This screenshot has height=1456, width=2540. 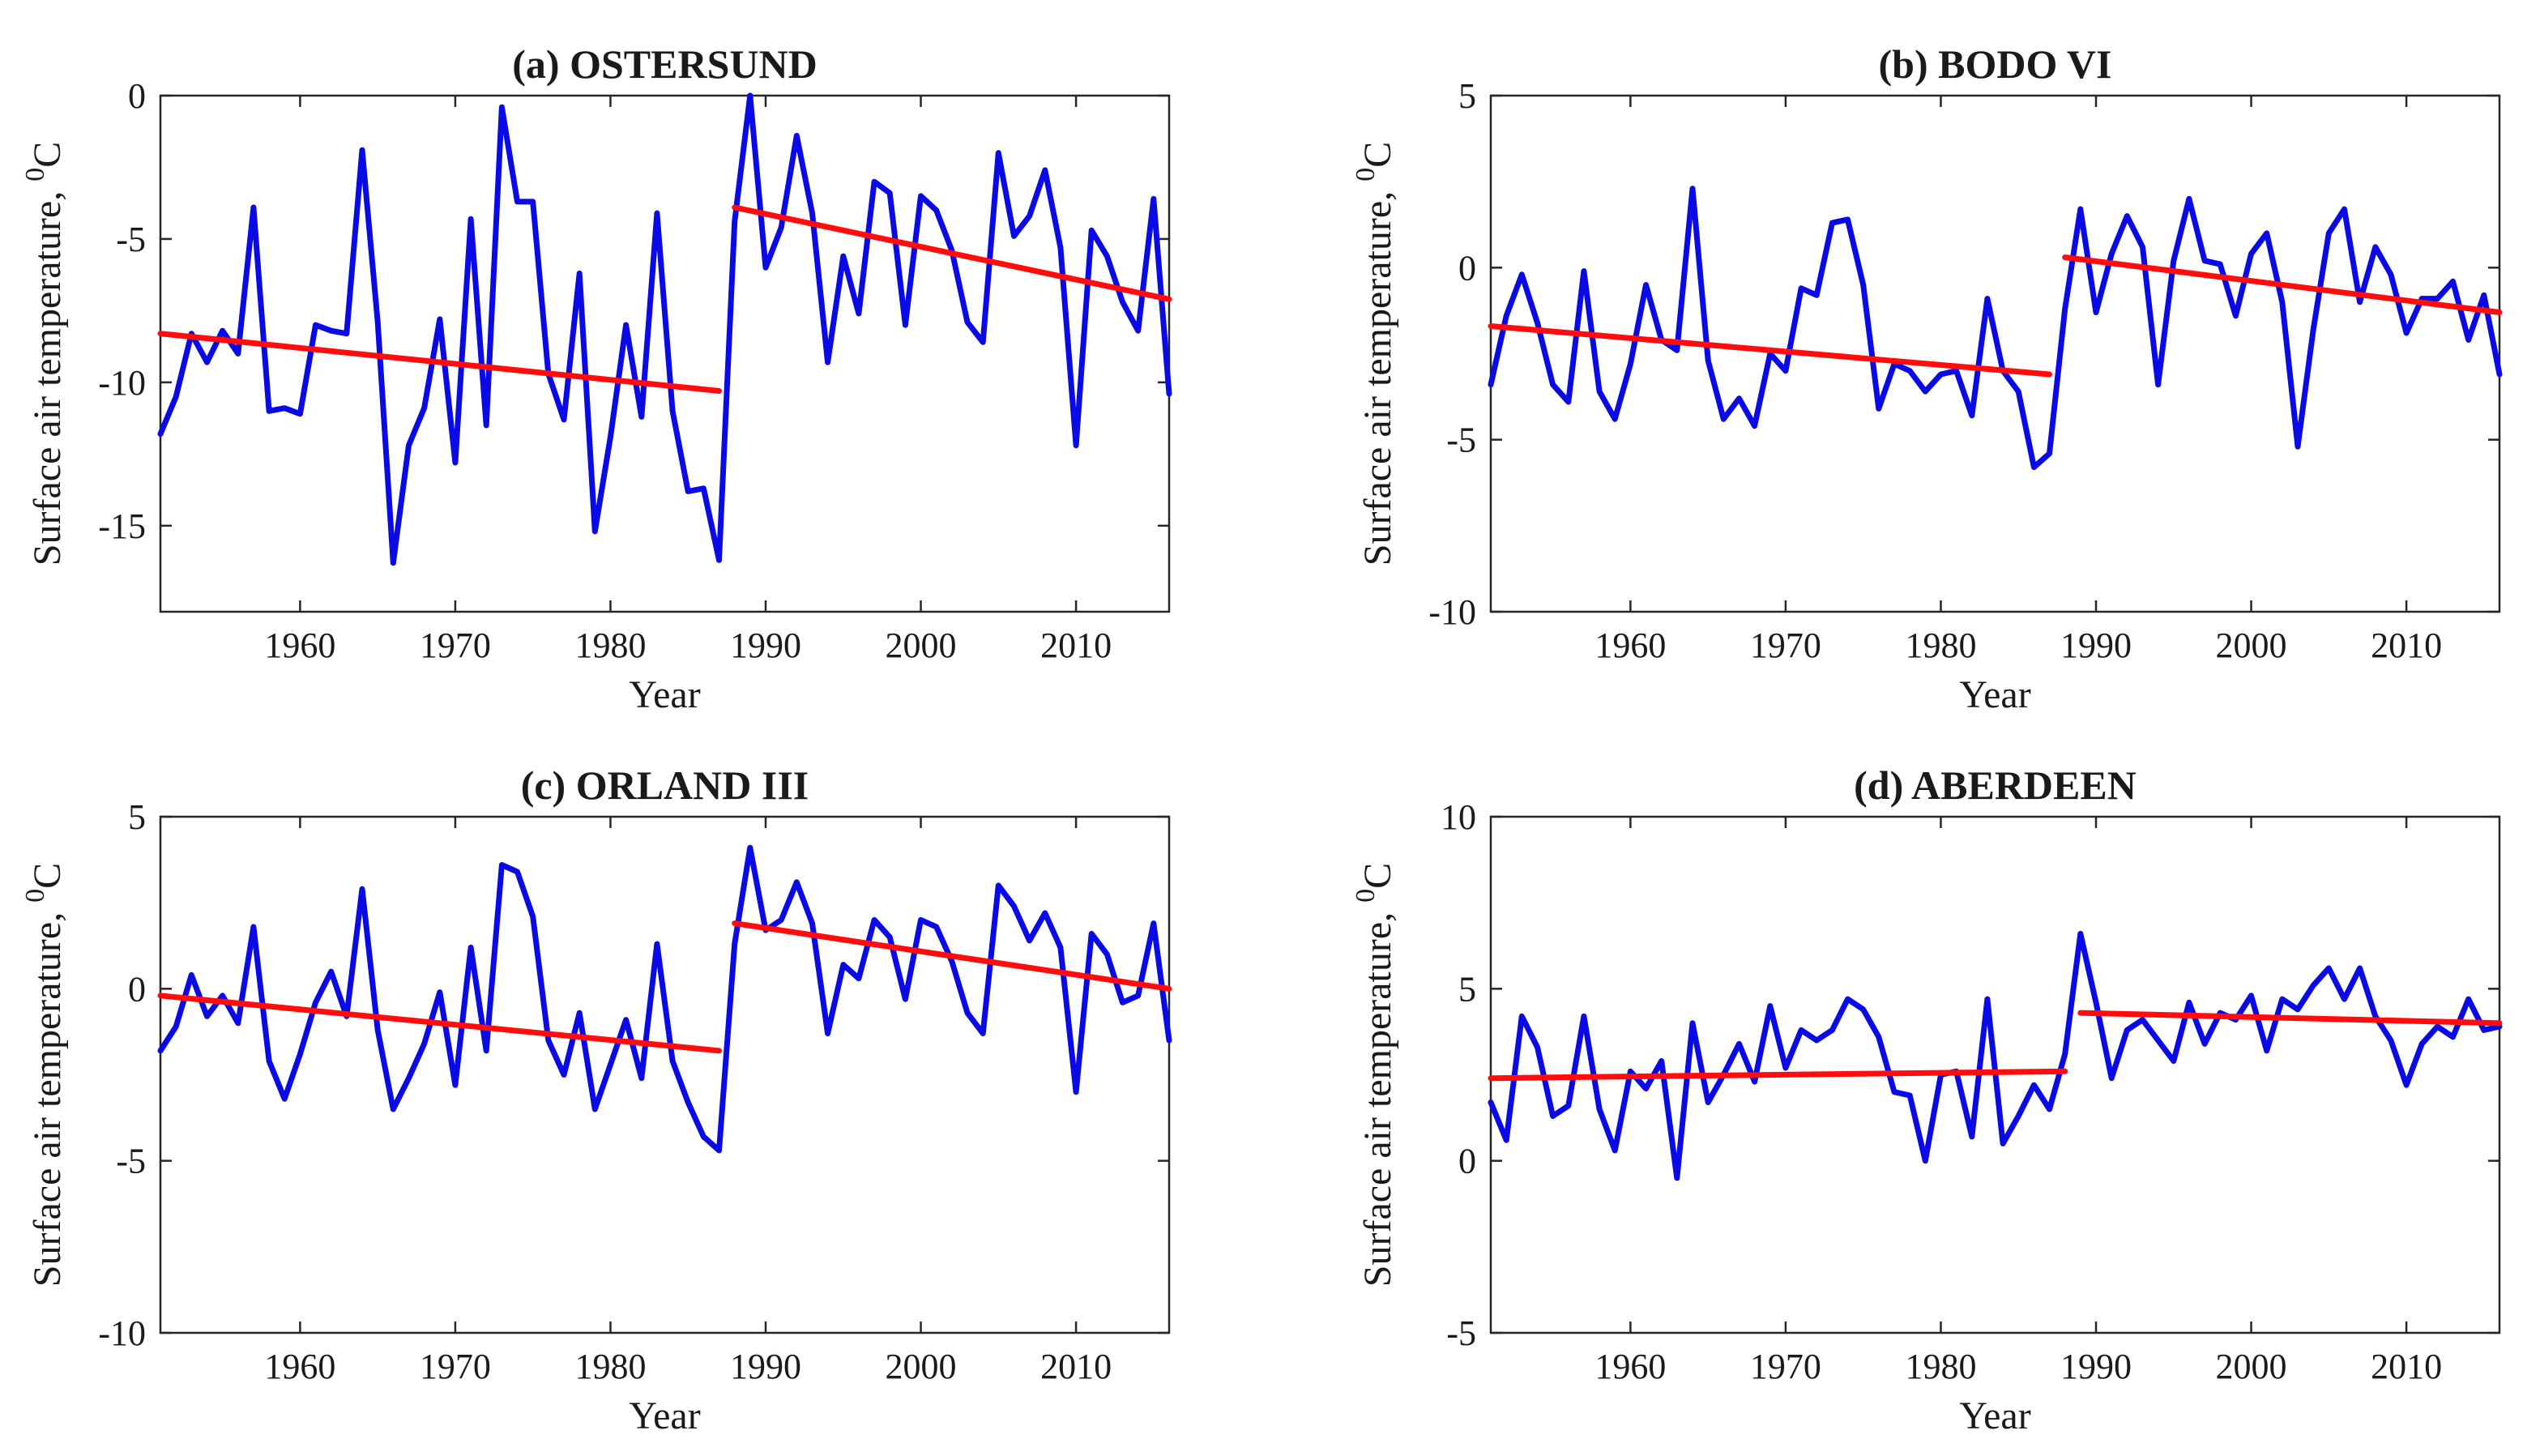 I want to click on y-tick-label: -15, so click(x=122, y=526).